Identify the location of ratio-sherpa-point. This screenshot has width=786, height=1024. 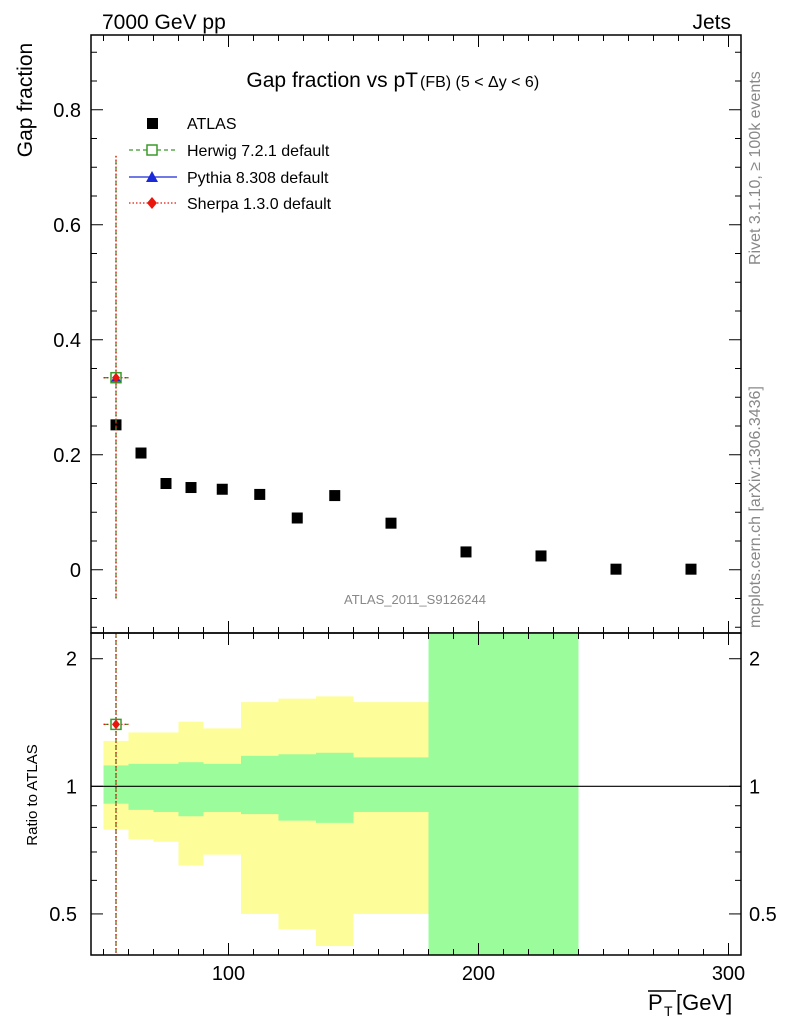
(116, 724).